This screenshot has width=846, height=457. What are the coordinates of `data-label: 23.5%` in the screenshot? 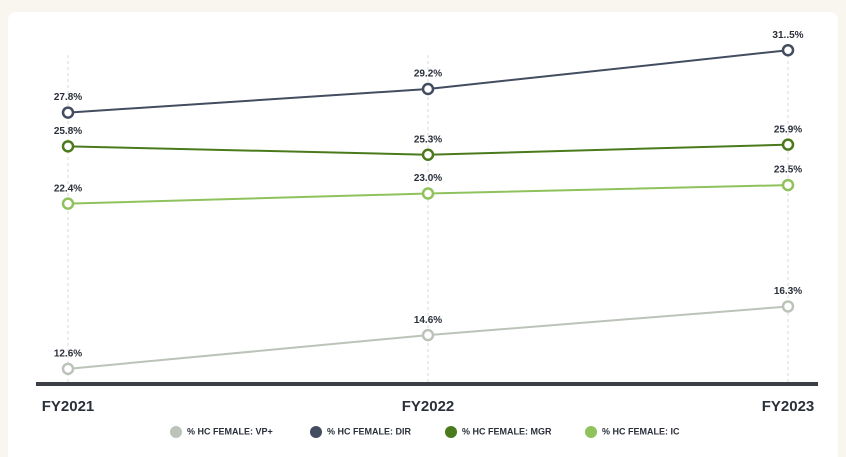 It's located at (788, 170).